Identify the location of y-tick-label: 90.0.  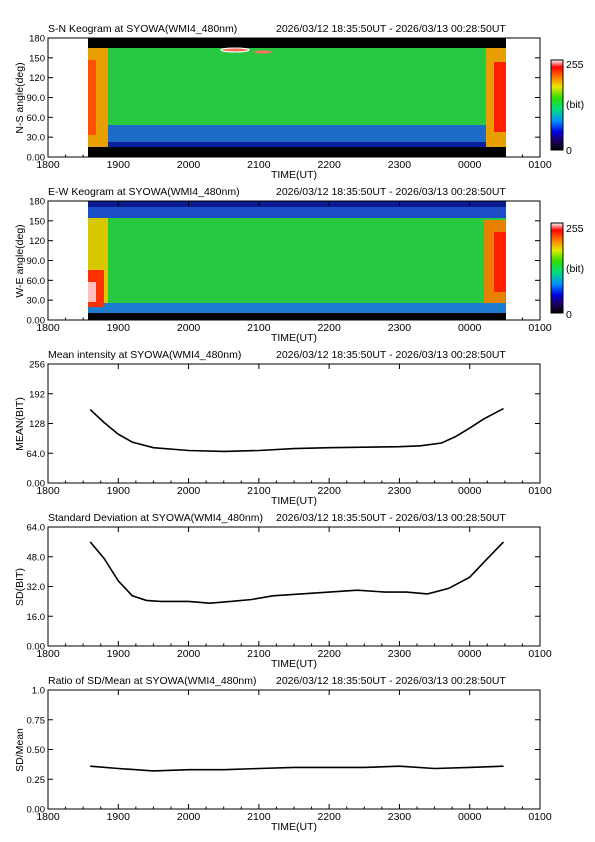
(36, 261).